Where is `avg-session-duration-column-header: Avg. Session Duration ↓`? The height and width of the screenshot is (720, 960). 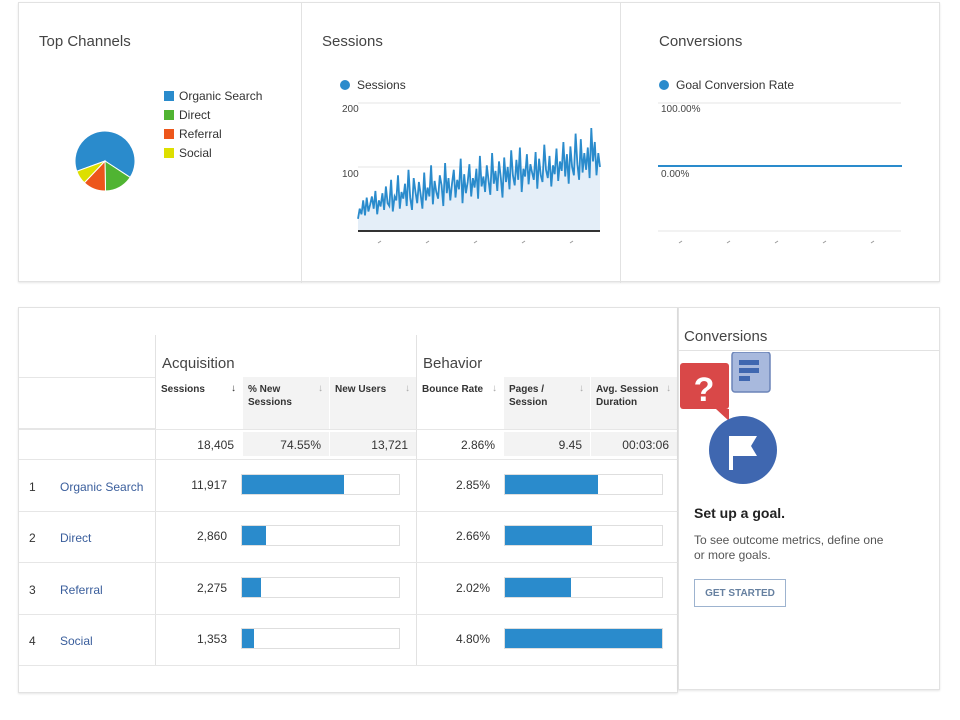
avg-session-duration-column-header: Avg. Session Duration ↓ is located at coordinates (634, 403).